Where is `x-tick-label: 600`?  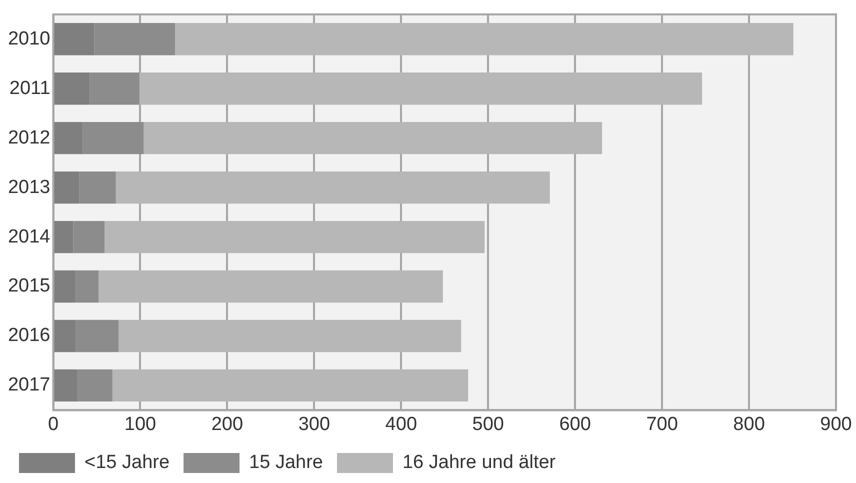 x-tick-label: 600 is located at coordinates (575, 424).